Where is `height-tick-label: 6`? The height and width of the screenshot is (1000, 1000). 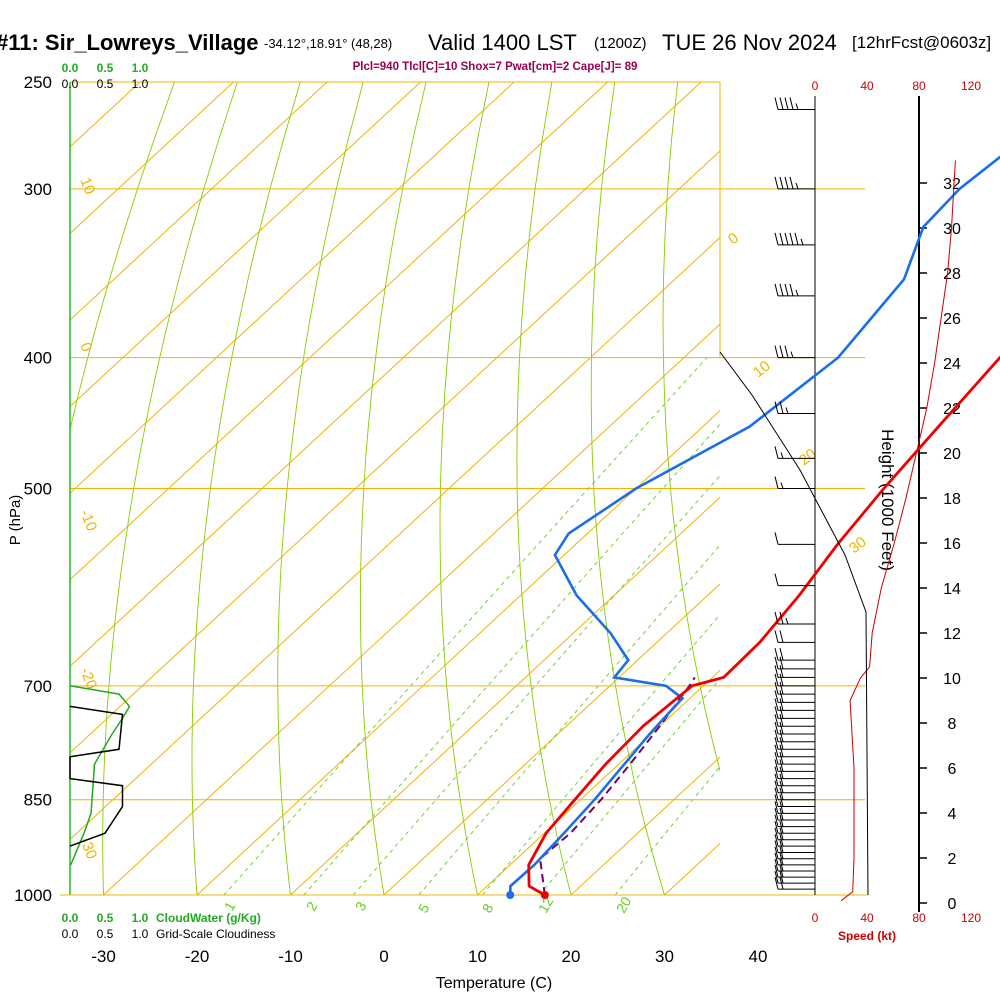 height-tick-label: 6 is located at coordinates (952, 769).